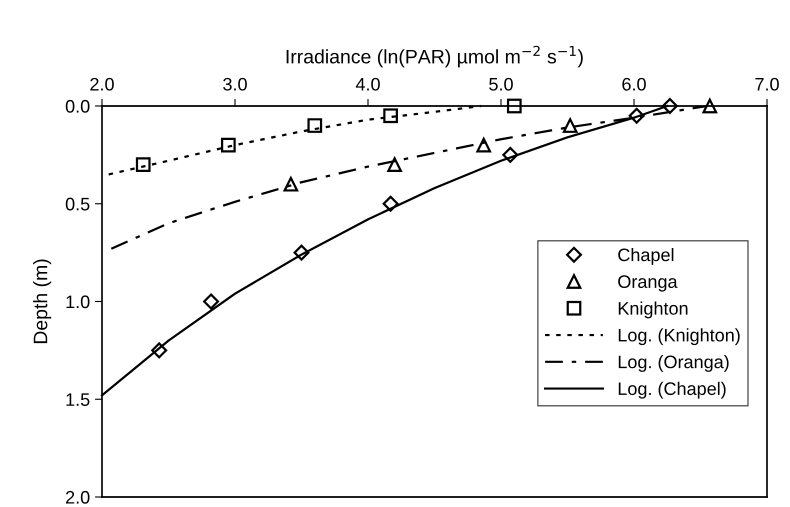 The image size is (790, 507). Describe the element at coordinates (235, 84) in the screenshot. I see `x-tick-label: 3.0` at that location.